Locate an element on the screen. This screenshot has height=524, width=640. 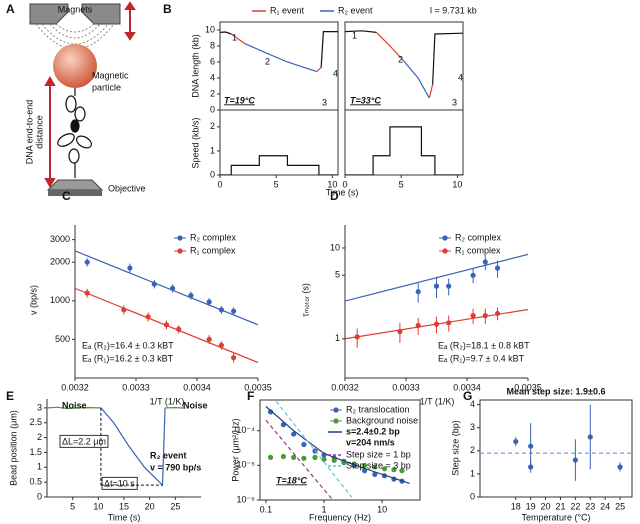
x-tick-label: 0.1 is located at coordinates (266, 509).